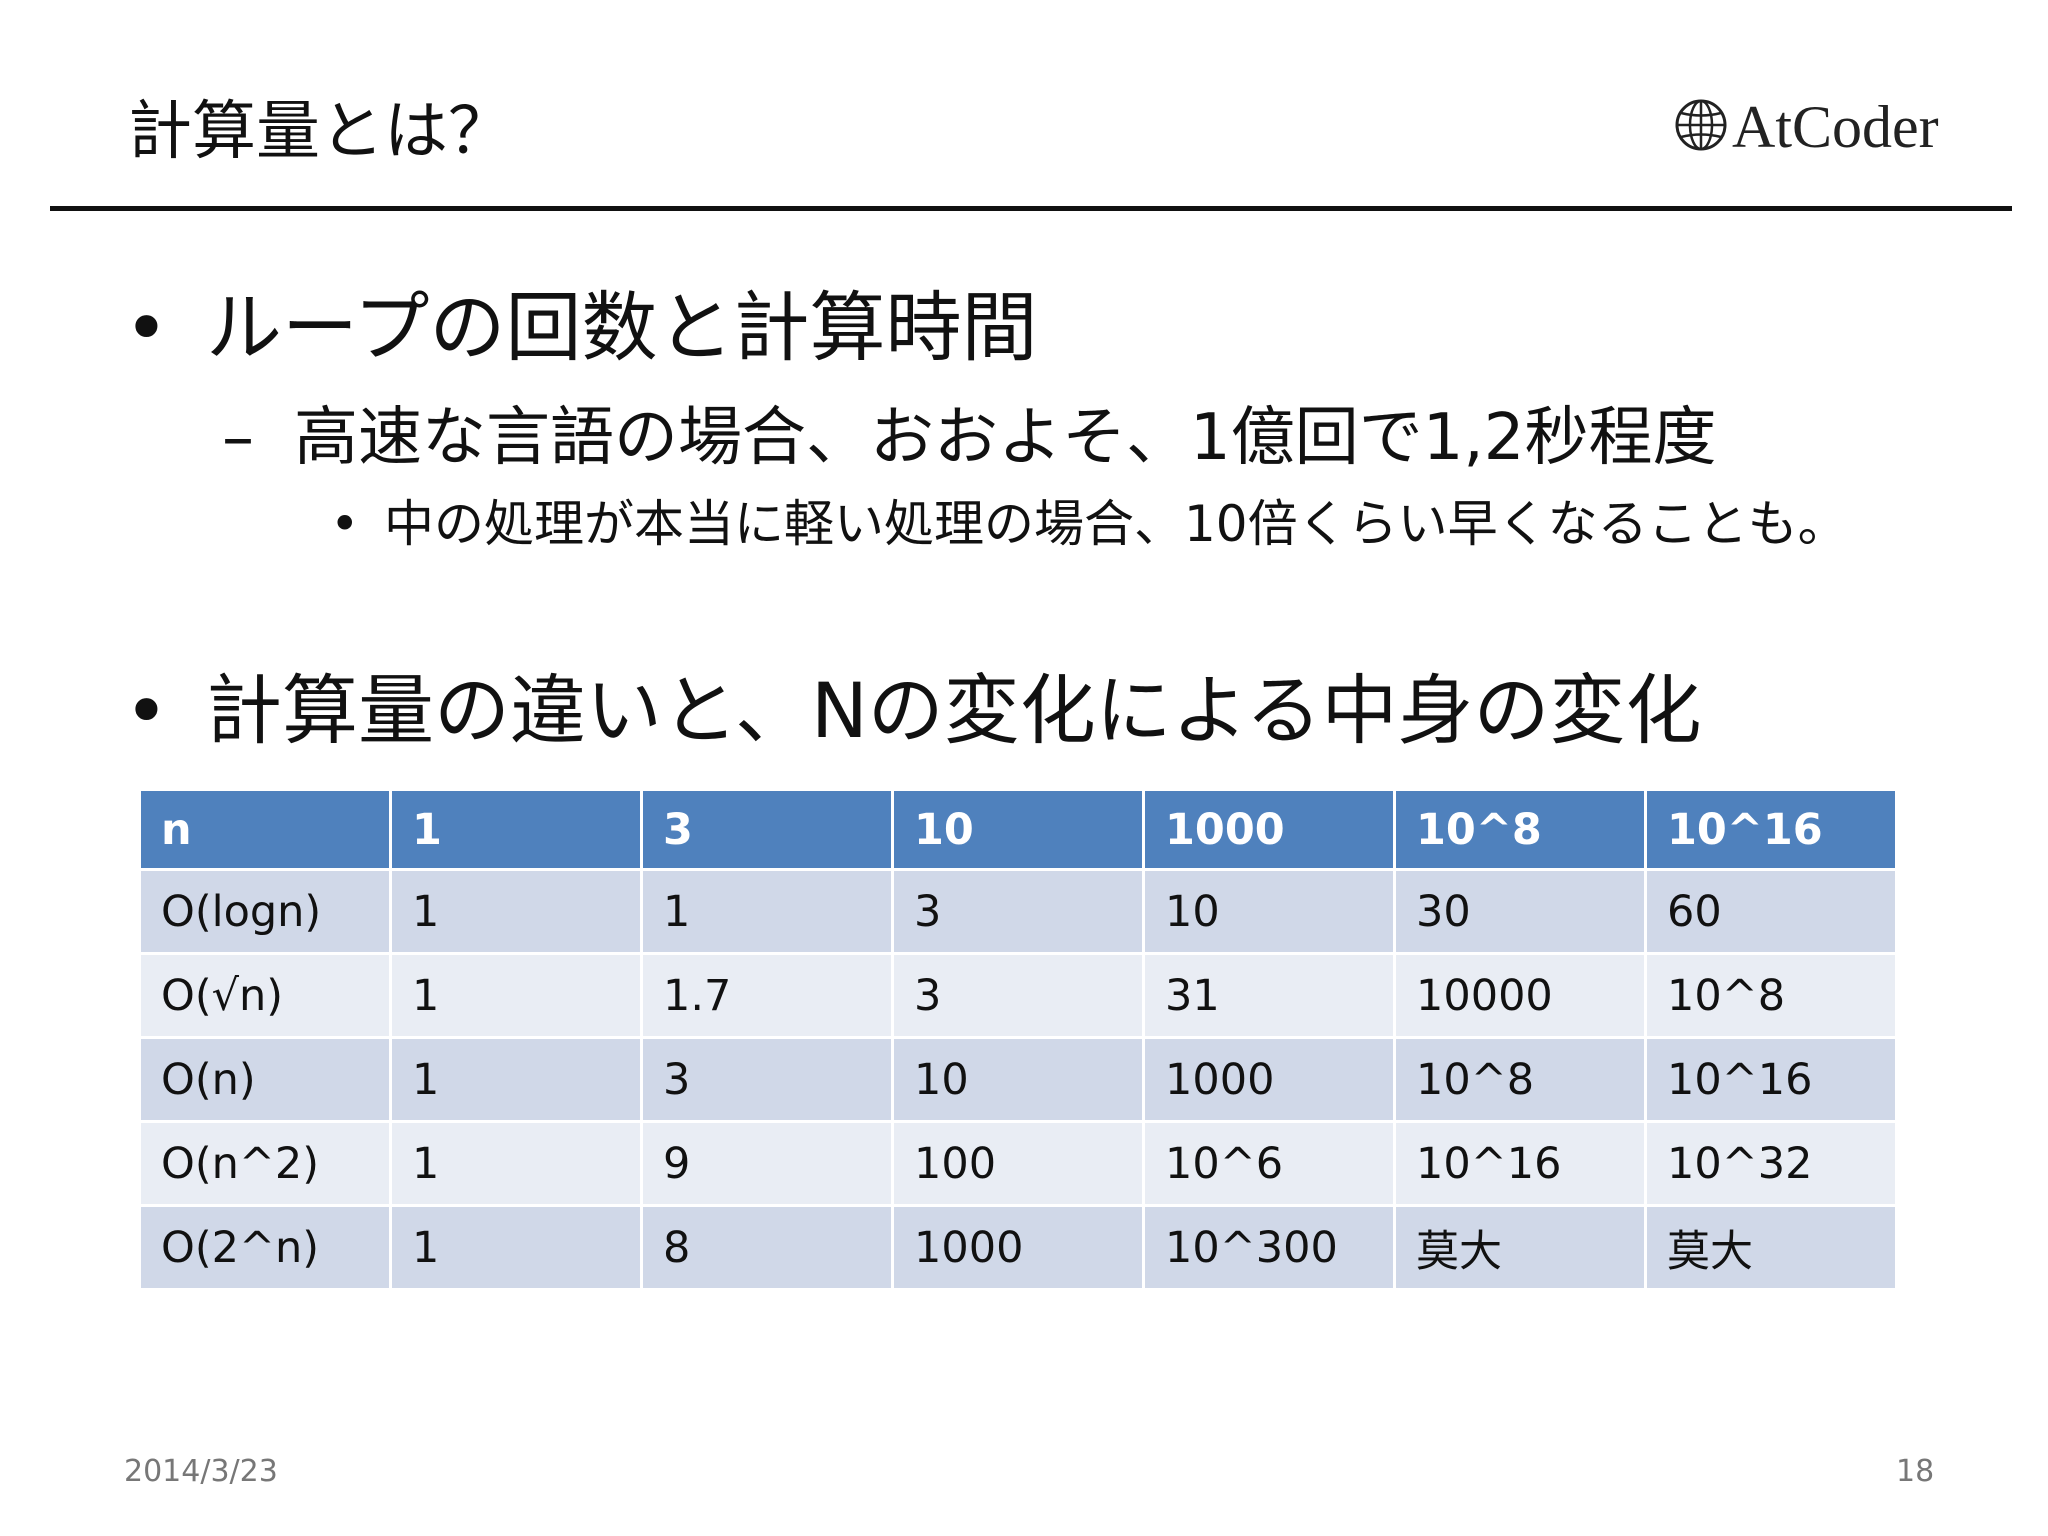 Image resolution: width=2048 pixels, height=1536 pixels. What do you see at coordinates (1771, 829) in the screenshot?
I see `header-cell: 10^16` at bounding box center [1771, 829].